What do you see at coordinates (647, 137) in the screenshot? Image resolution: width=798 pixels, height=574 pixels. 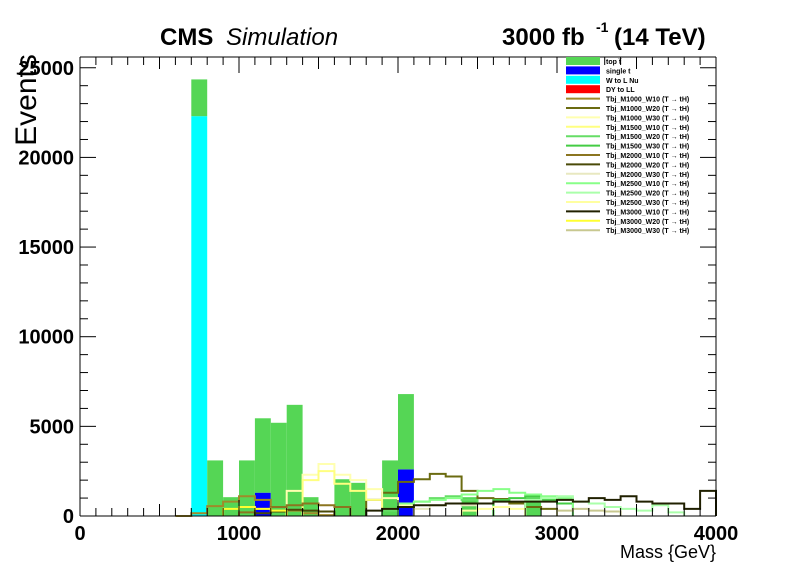 I see `legend-label-tbj-m1500-w20-t-th: Tbj_M1500_W20 (T → tH)` at bounding box center [647, 137].